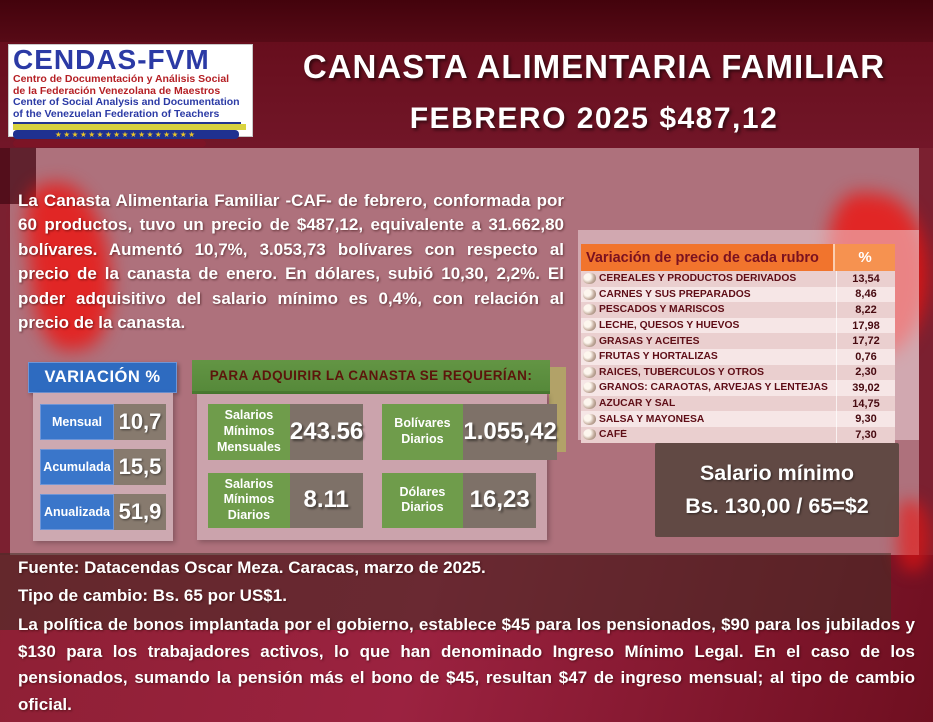  I want to click on requirement-label: Dólares Diarios, so click(422, 500).